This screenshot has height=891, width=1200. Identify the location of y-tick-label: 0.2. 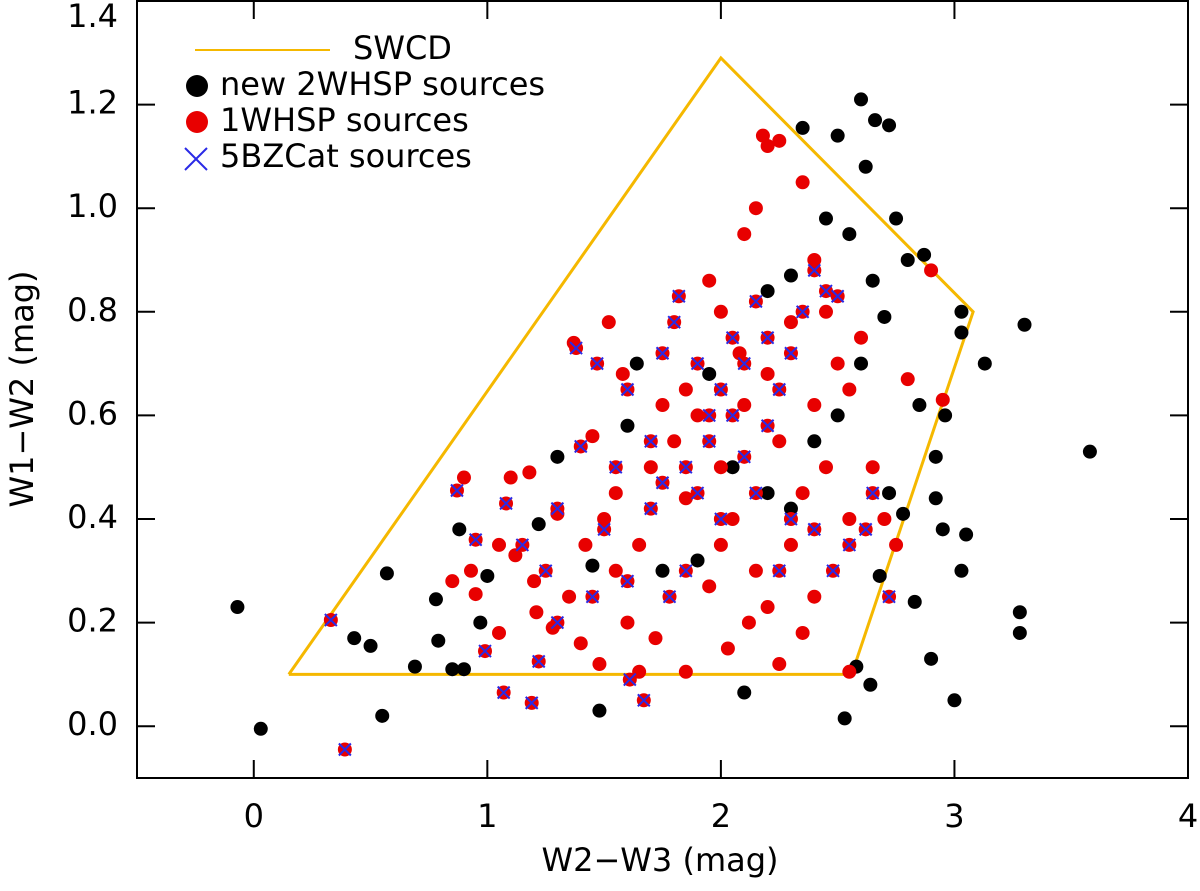
(92, 621).